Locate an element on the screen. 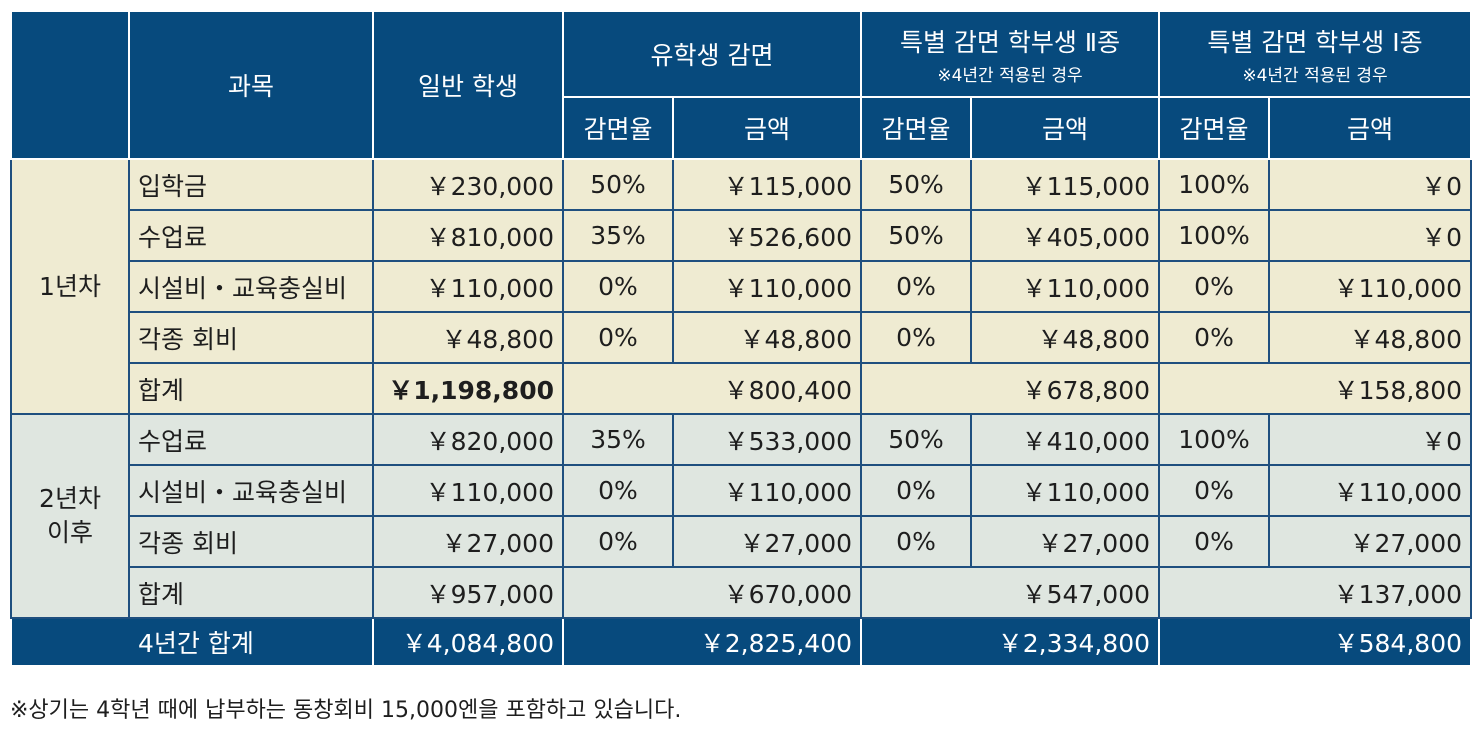 This screenshot has height=733, width=1481. year1-total-row: 합계 ￥1,198,800 ￥800,400 ￥678,800 ￥158,800 is located at coordinates (742, 388).